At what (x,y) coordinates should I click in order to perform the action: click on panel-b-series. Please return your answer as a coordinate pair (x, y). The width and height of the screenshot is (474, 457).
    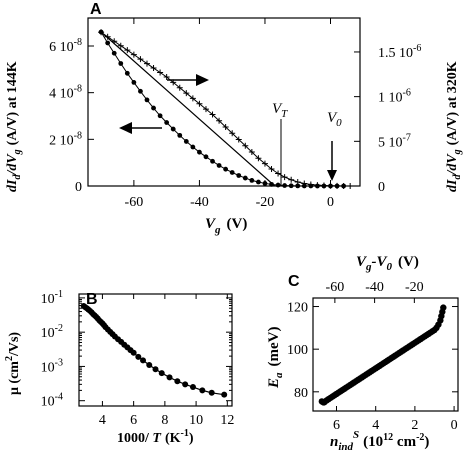
    Looking at the image, I should click on (154, 350).